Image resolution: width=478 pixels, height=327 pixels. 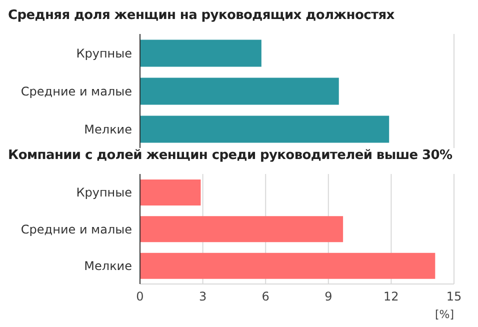 What do you see at coordinates (202, 16) in the screenshot?
I see `chart-title: Средняя доля женщин на руководящих должностях` at bounding box center [202, 16].